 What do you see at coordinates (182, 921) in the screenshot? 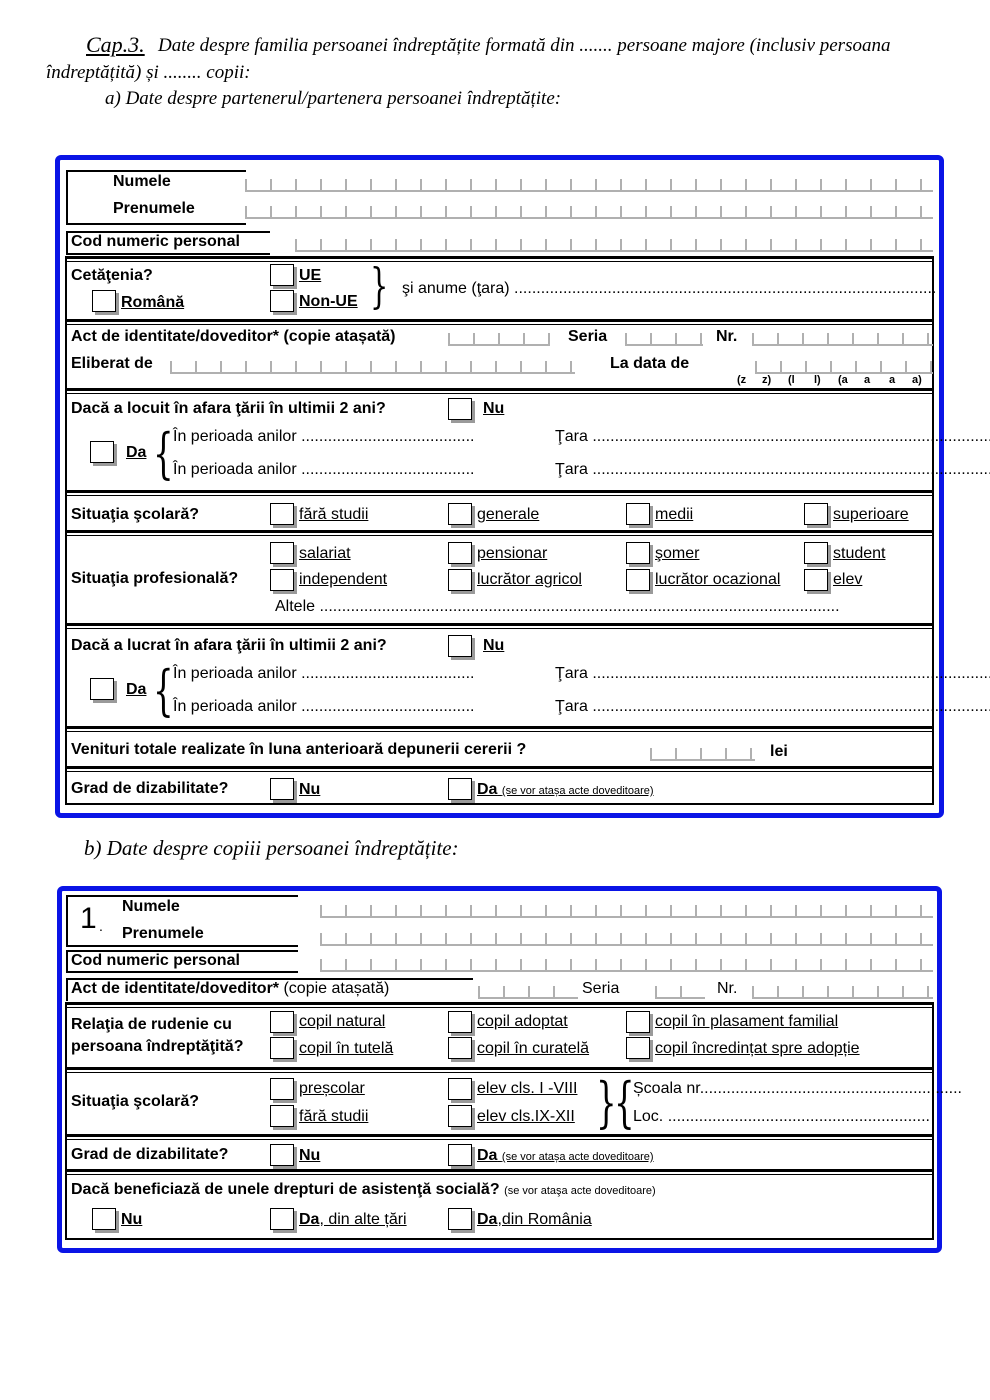
I see `child-name-label-box` at bounding box center [182, 921].